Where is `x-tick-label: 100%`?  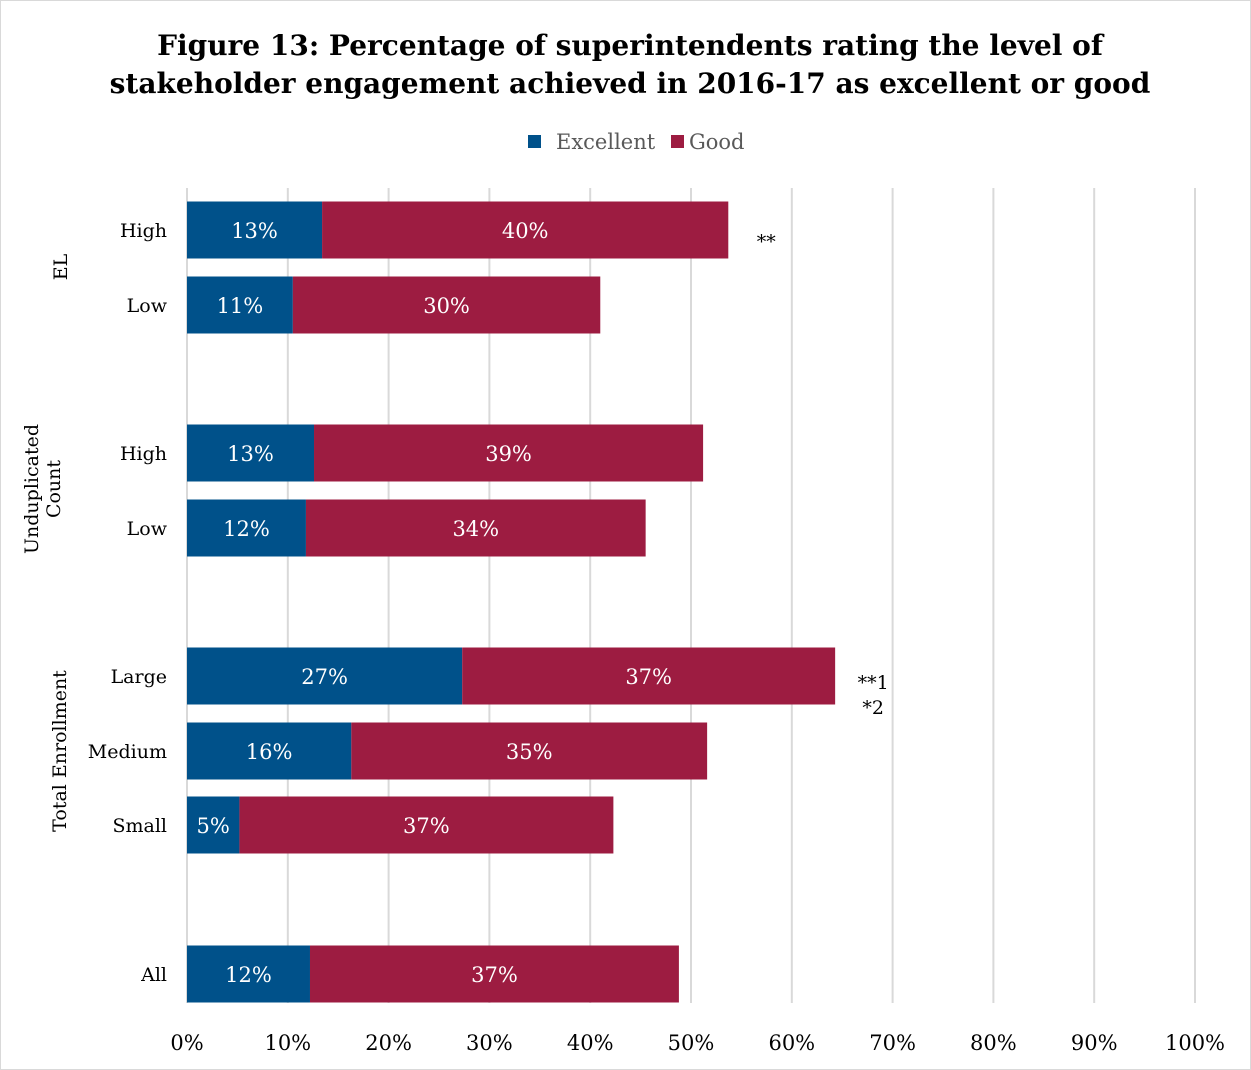
x-tick-label: 100% is located at coordinates (1195, 1043).